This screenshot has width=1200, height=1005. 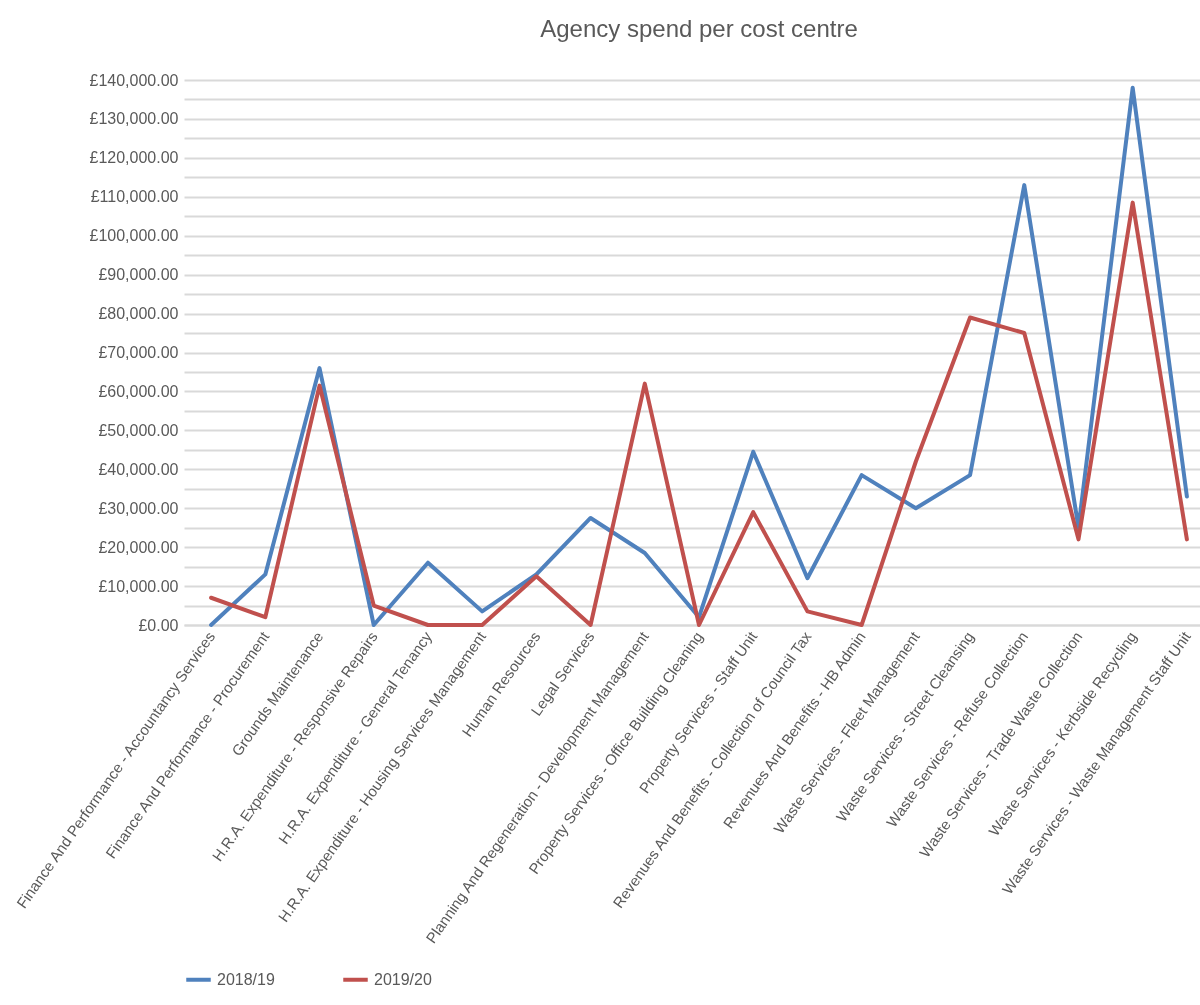 What do you see at coordinates (138, 314) in the screenshot?
I see `y-tick-label: £80,000.00` at bounding box center [138, 314].